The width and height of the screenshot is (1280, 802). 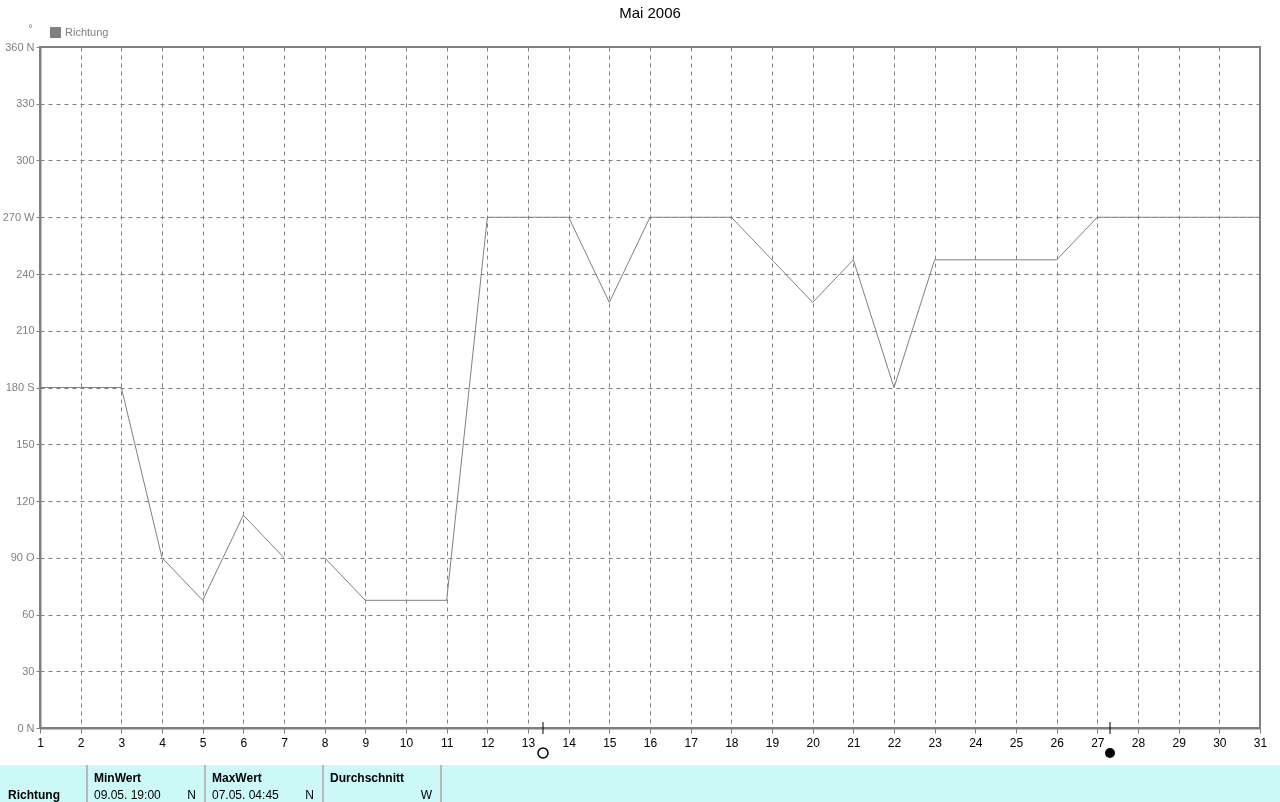 What do you see at coordinates (1260, 742) in the screenshot?
I see `x-tick-label: 31` at bounding box center [1260, 742].